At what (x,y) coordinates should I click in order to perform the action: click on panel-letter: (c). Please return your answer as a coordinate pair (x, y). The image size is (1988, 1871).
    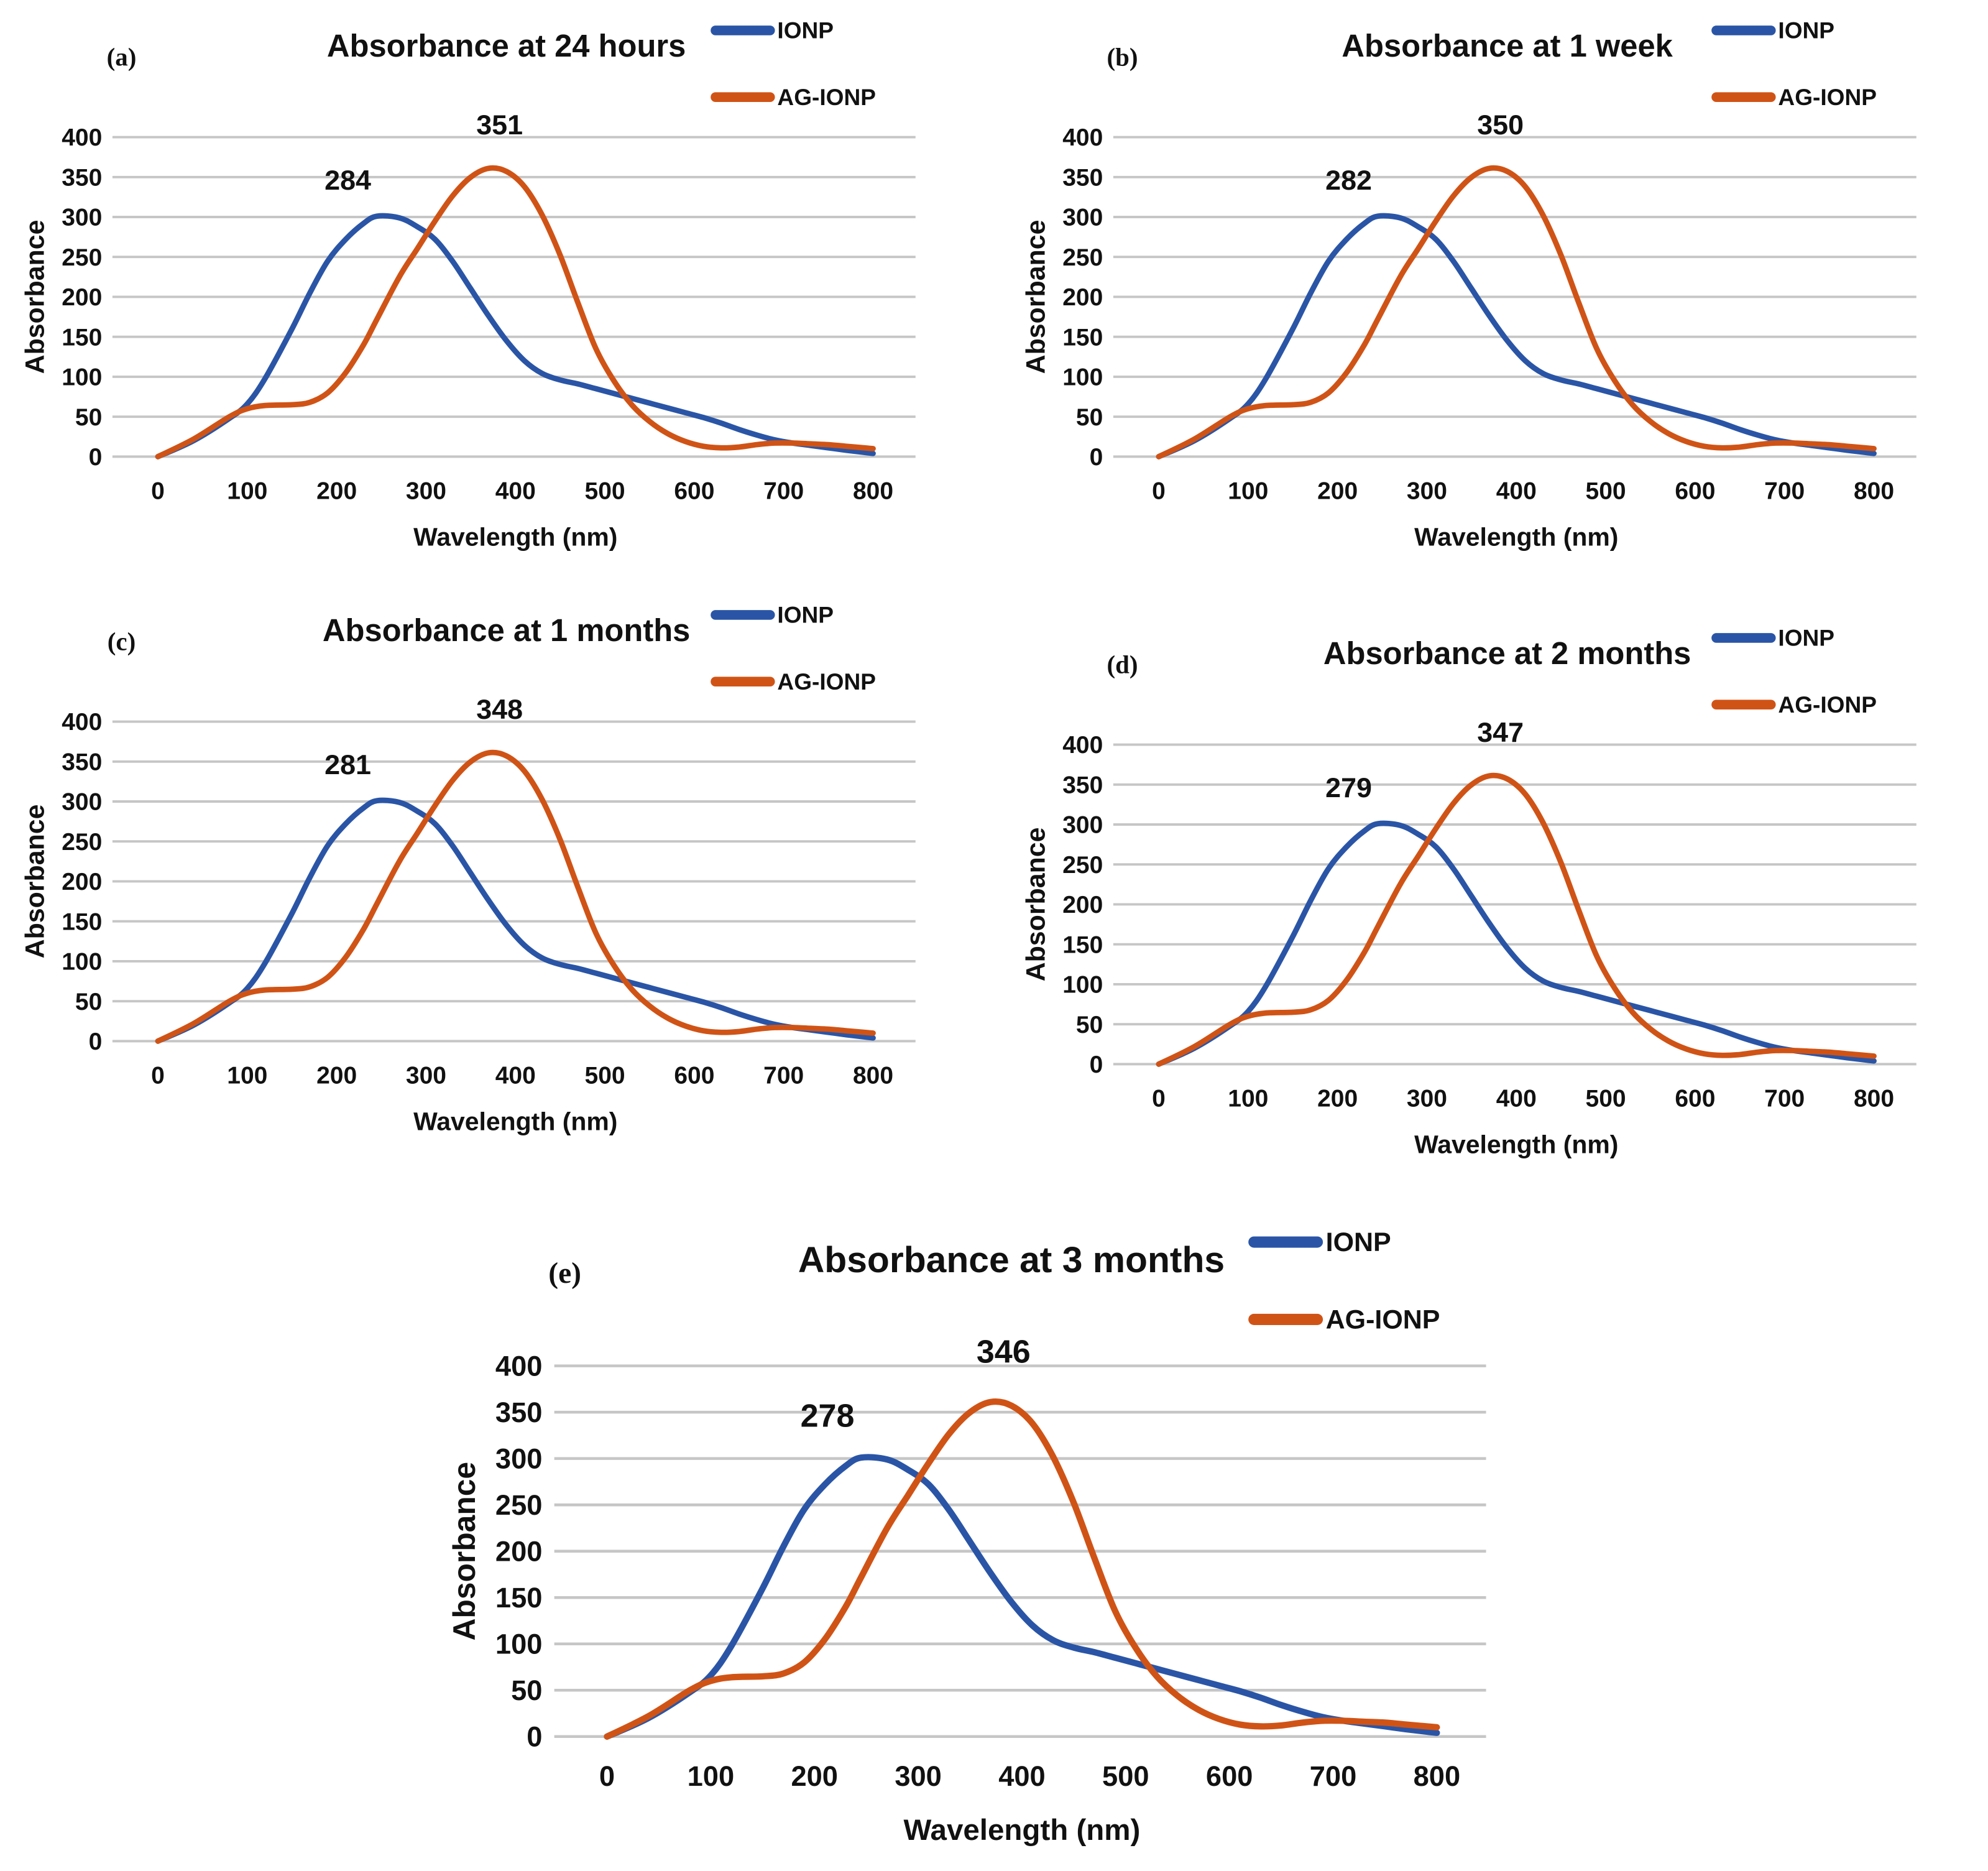
    Looking at the image, I should click on (122, 642).